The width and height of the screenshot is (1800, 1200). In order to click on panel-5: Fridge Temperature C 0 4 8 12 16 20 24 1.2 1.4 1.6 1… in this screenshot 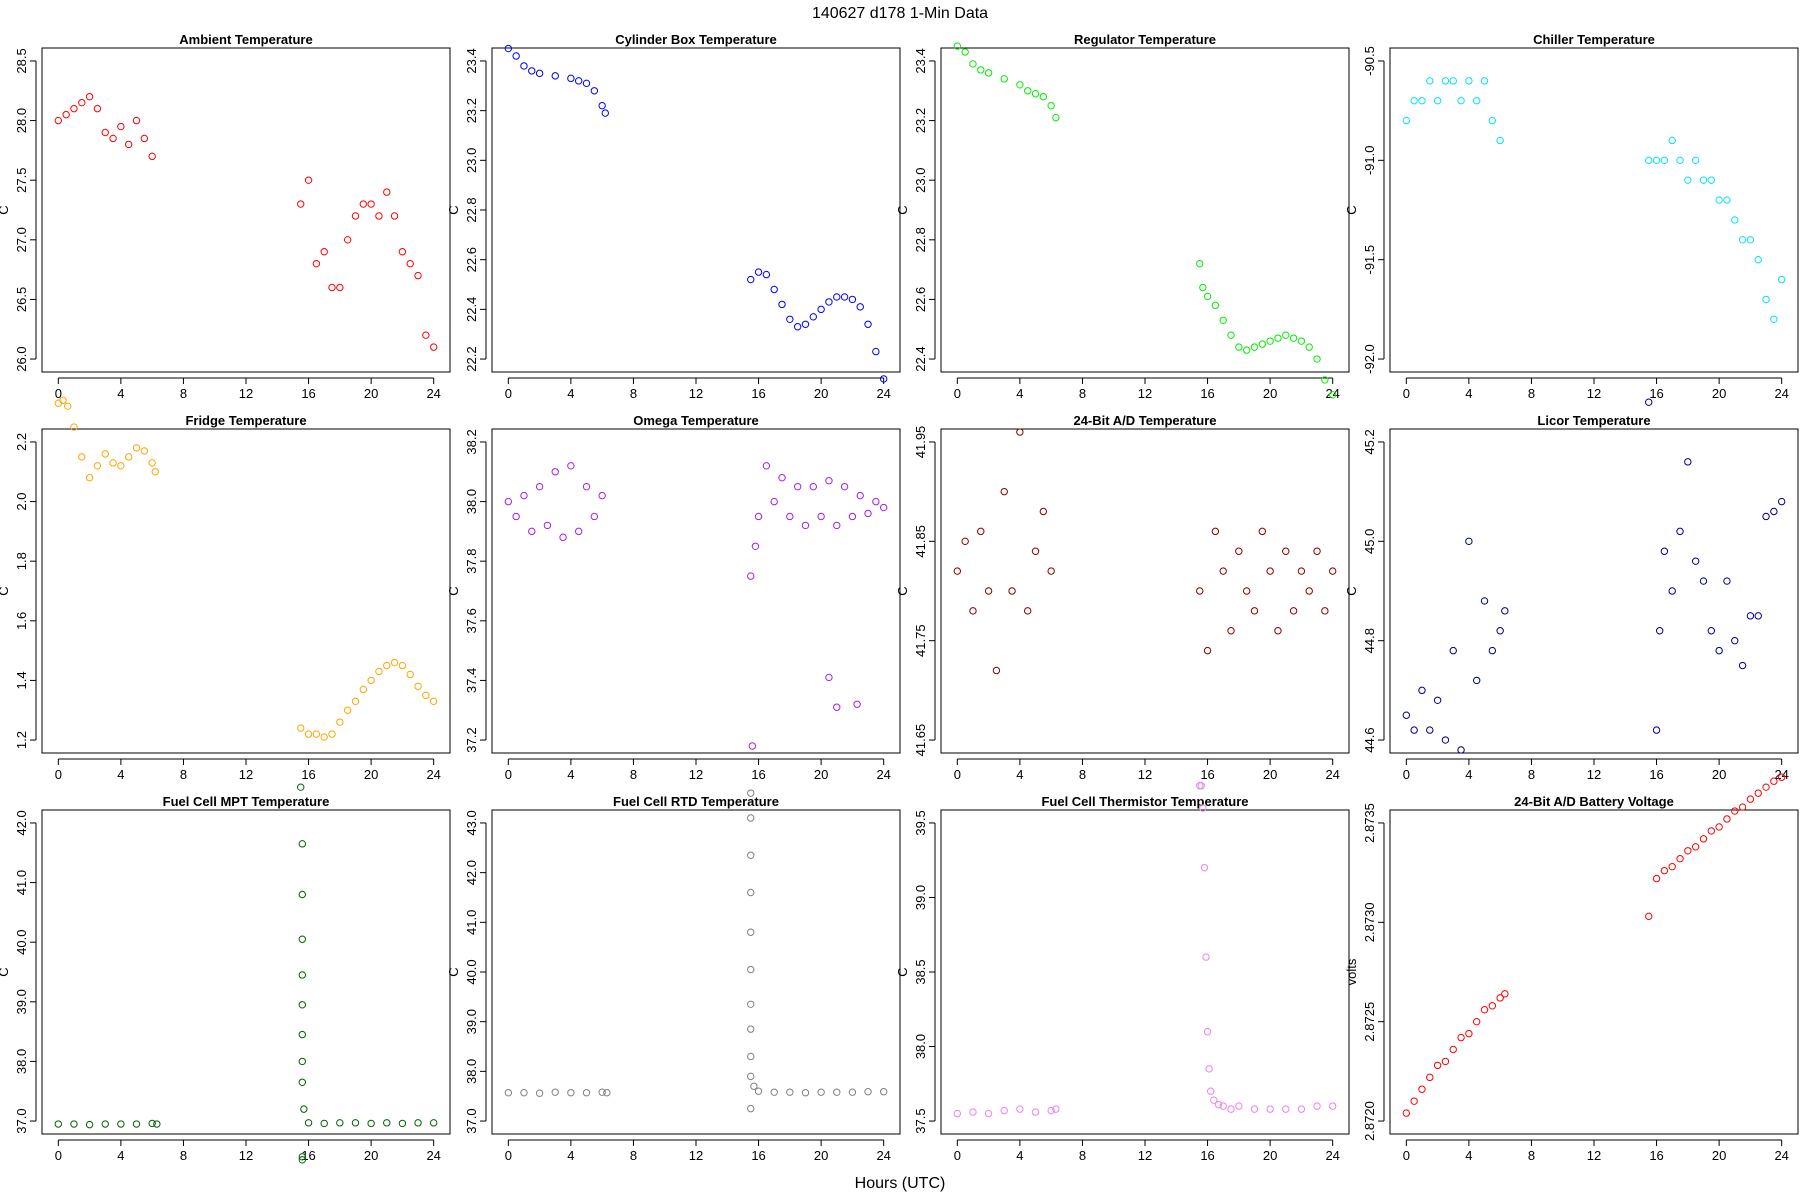, I will do `click(225, 589)`.